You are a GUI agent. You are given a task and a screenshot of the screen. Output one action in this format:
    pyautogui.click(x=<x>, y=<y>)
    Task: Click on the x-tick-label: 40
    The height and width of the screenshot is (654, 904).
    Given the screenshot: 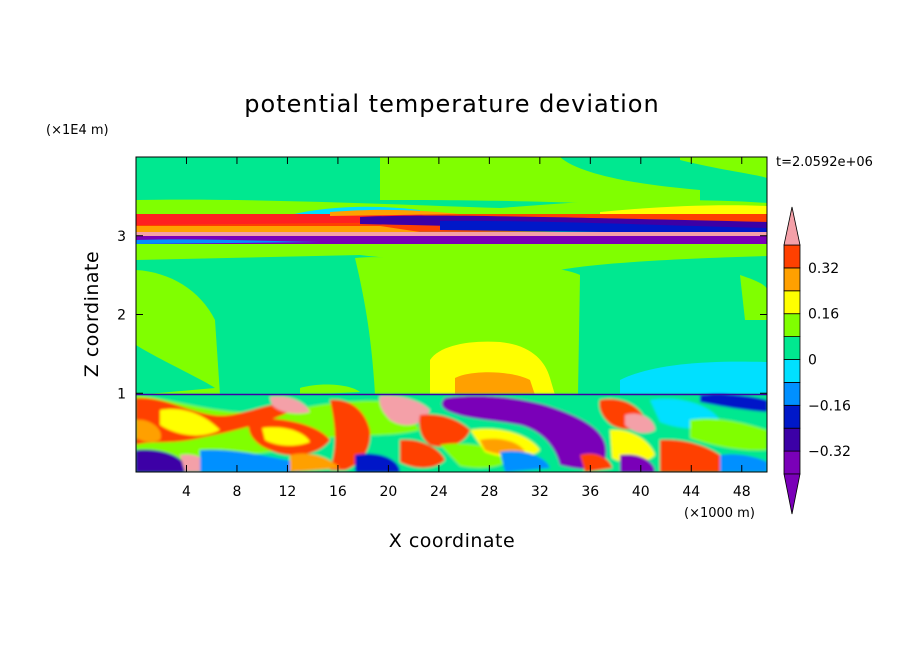 What is the action you would take?
    pyautogui.click(x=641, y=492)
    